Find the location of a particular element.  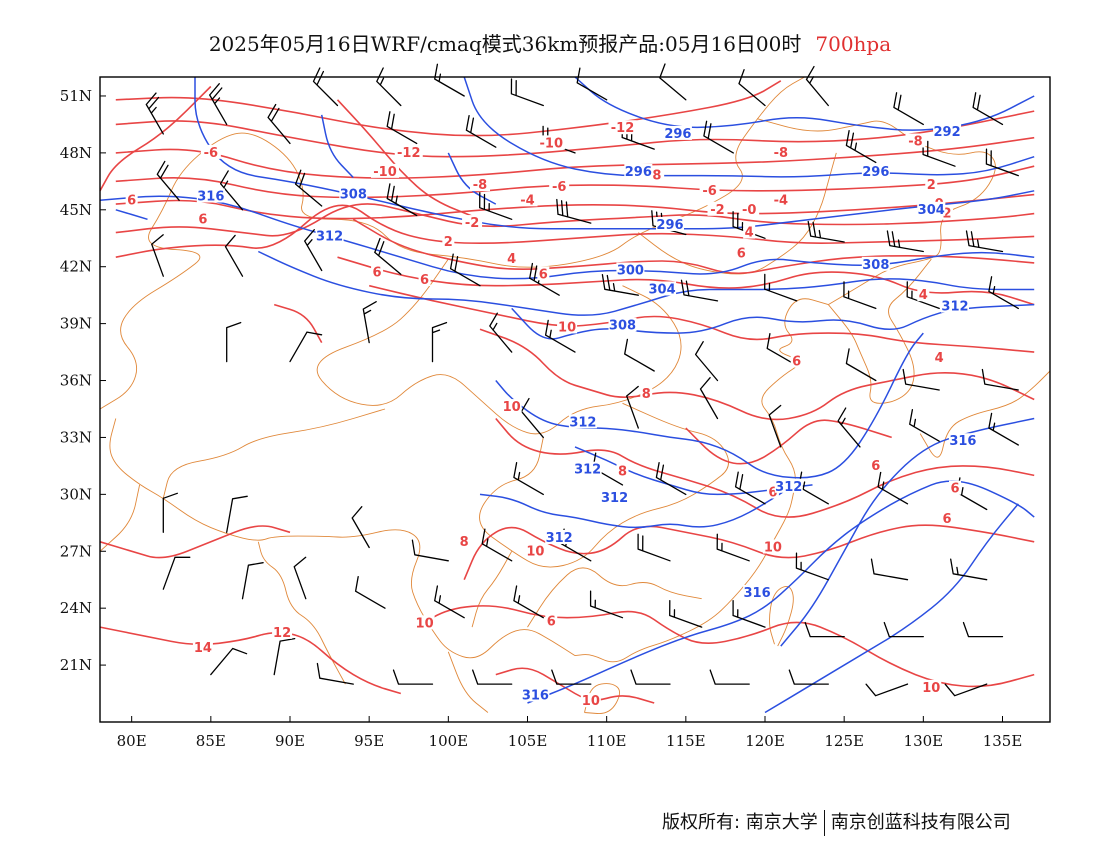

boundary-line is located at coordinates (879, 331).